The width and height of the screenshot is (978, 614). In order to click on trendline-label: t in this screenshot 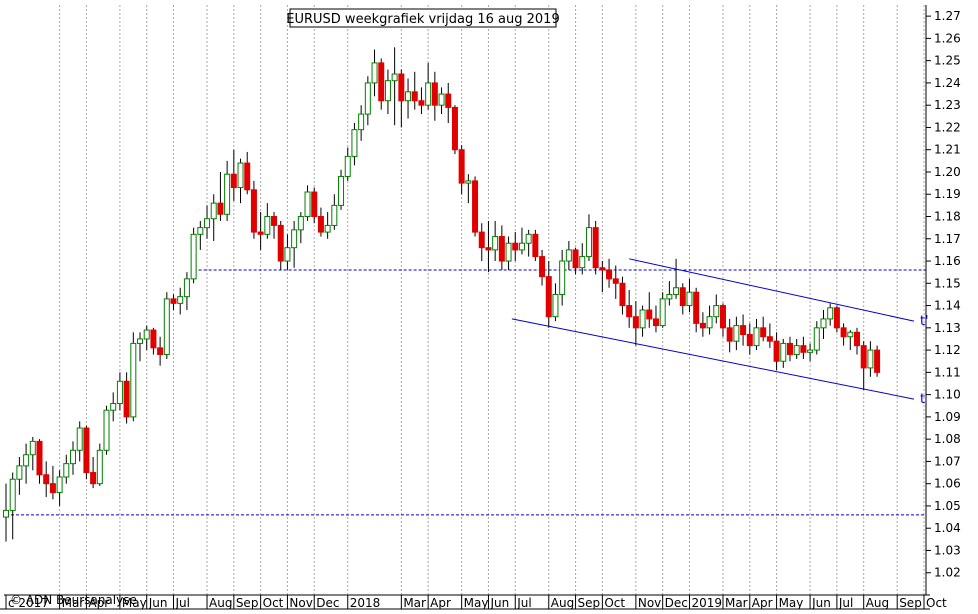, I will do `click(922, 399)`.